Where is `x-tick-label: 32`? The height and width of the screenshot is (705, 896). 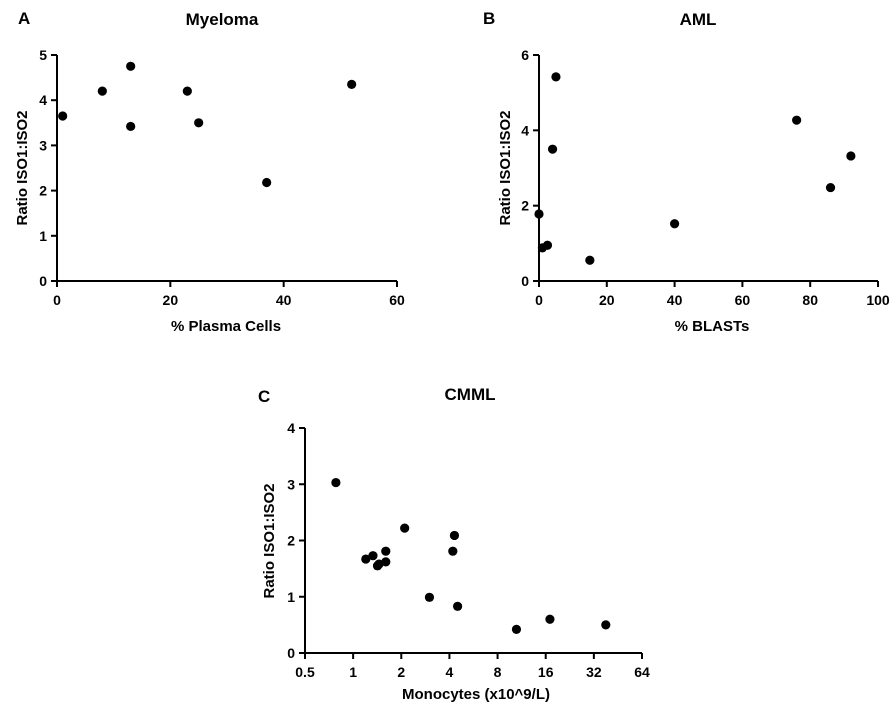
x-tick-label: 32 is located at coordinates (594, 672).